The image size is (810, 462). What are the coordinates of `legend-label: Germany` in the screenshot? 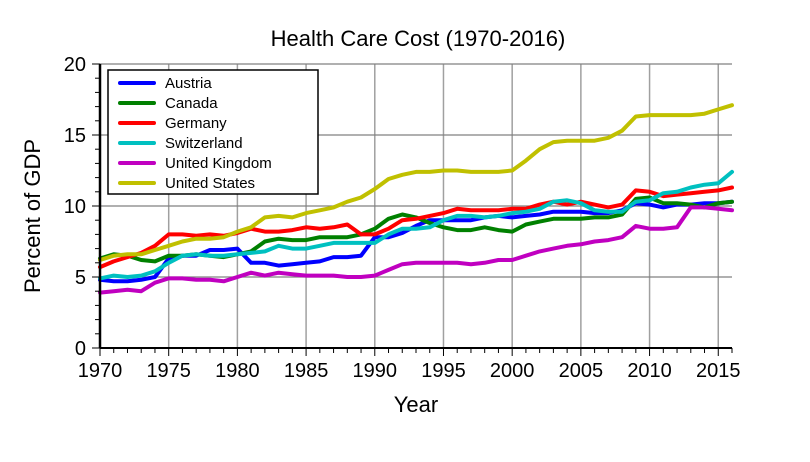 It's located at (196, 123).